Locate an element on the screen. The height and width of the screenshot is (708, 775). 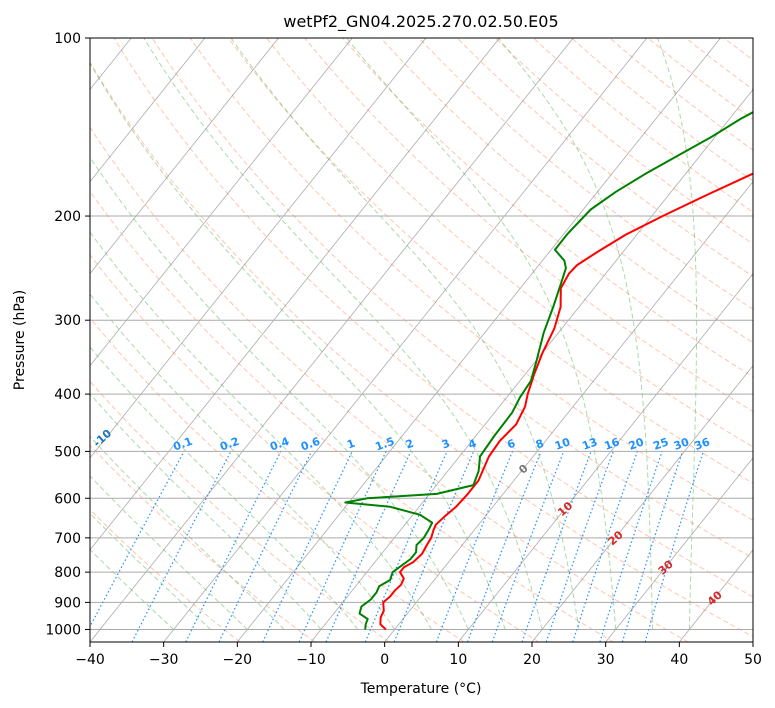
x-tick-label: −30 is located at coordinates (164, 660).